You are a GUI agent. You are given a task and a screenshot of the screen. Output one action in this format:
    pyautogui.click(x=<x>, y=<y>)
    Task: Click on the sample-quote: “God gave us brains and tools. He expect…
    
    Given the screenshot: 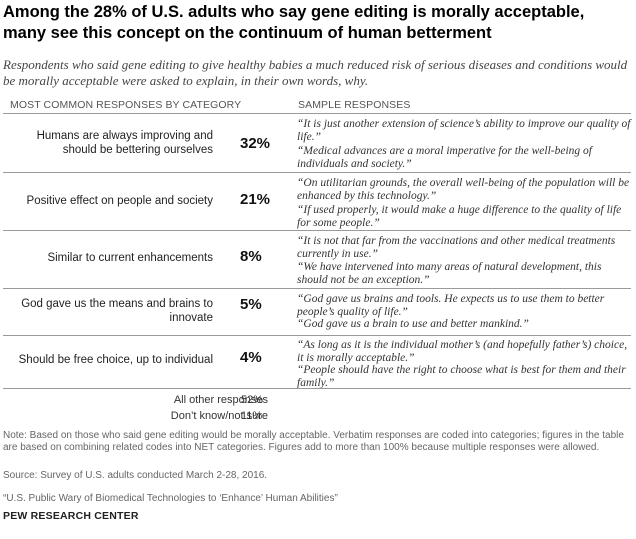 What is the action you would take?
    pyautogui.click(x=451, y=305)
    